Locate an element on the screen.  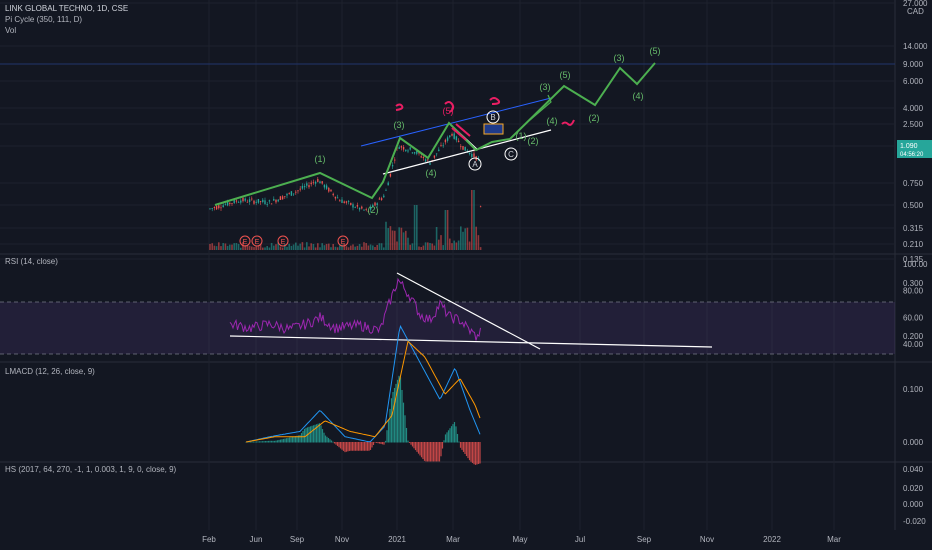
price-tick-label: 0.135 is located at coordinates (913, 259).